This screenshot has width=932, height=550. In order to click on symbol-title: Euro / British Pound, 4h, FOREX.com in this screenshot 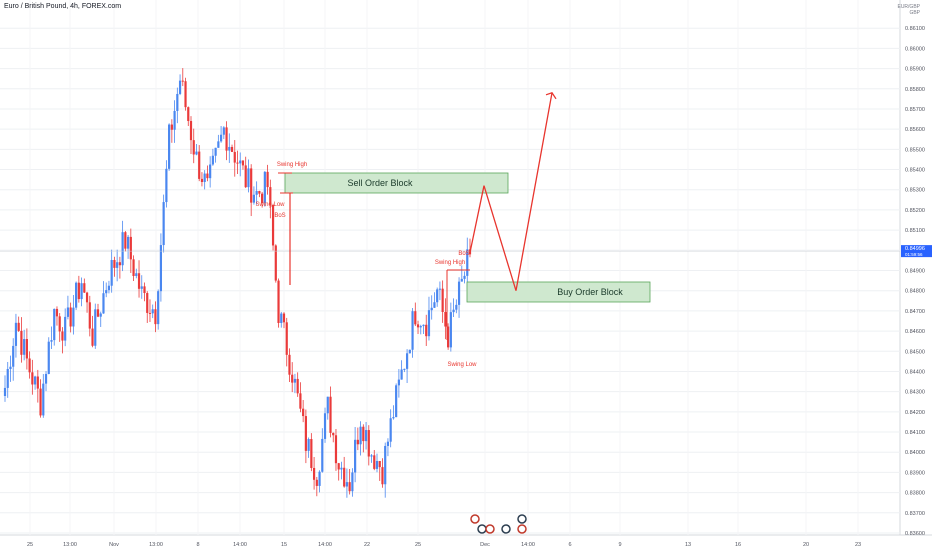, I will do `click(63, 6)`.